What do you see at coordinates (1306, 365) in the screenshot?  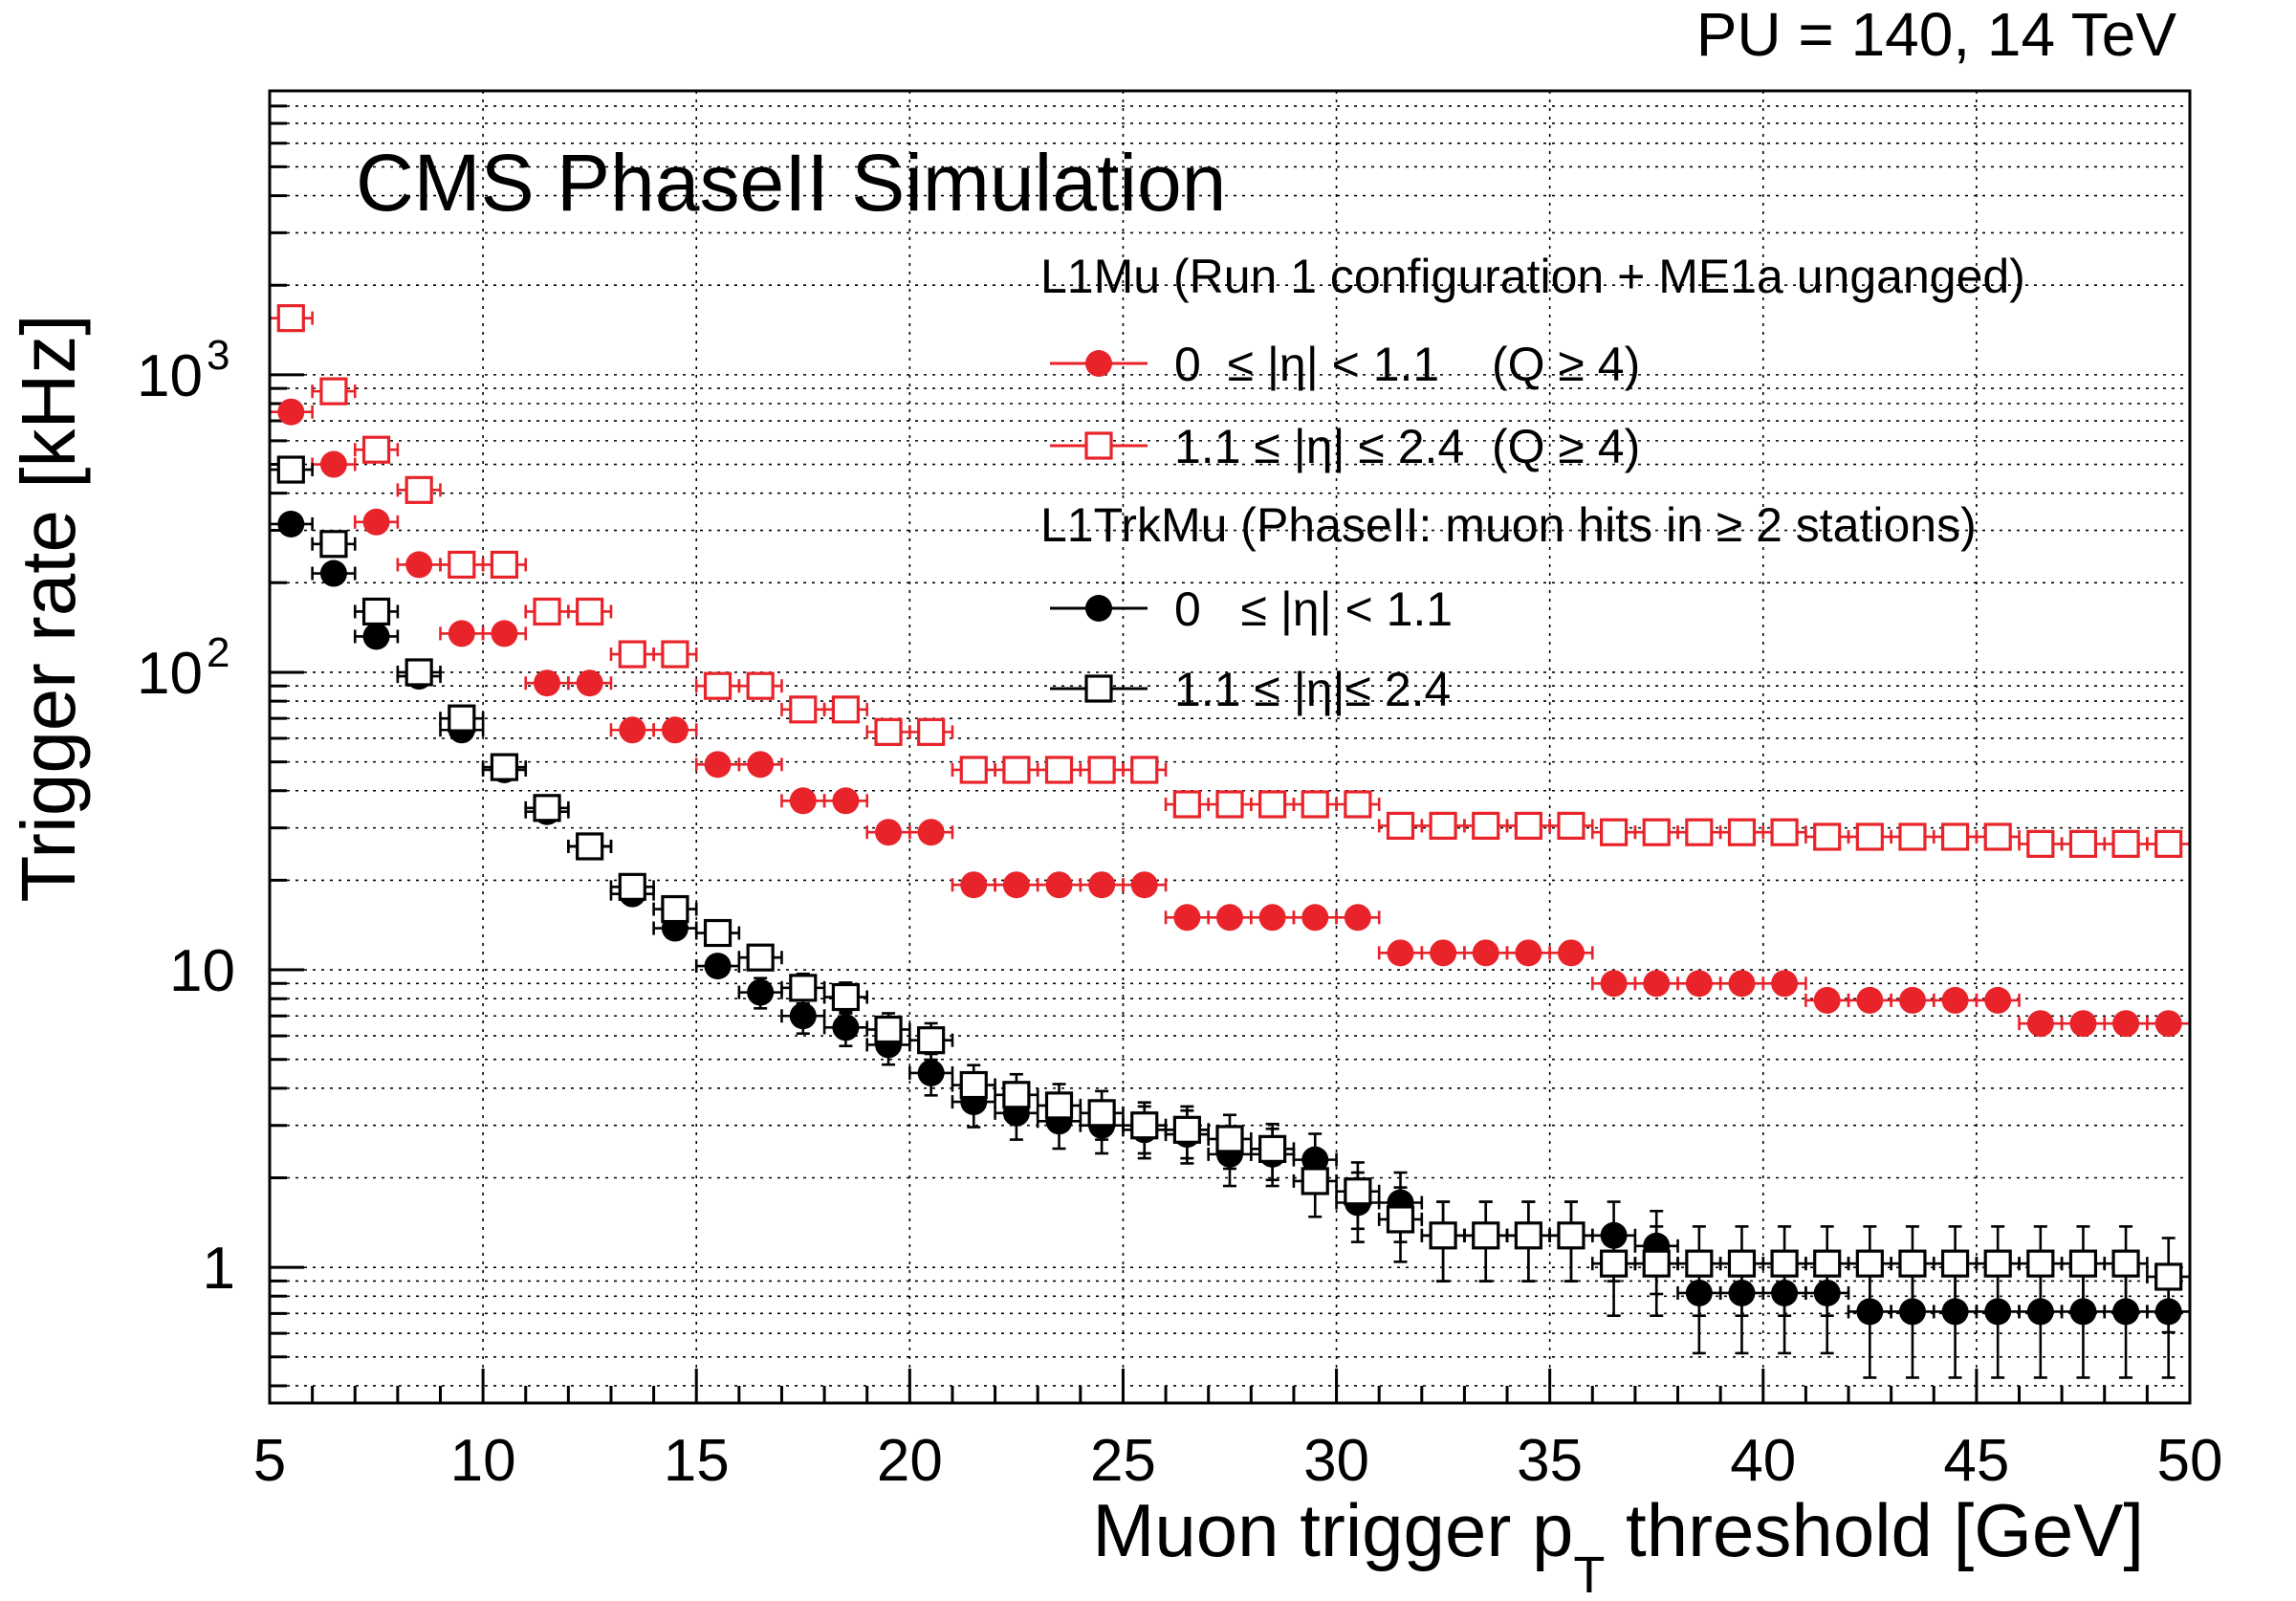 I see `legend-label: 0 ≤ |η| < 1.1` at bounding box center [1306, 365].